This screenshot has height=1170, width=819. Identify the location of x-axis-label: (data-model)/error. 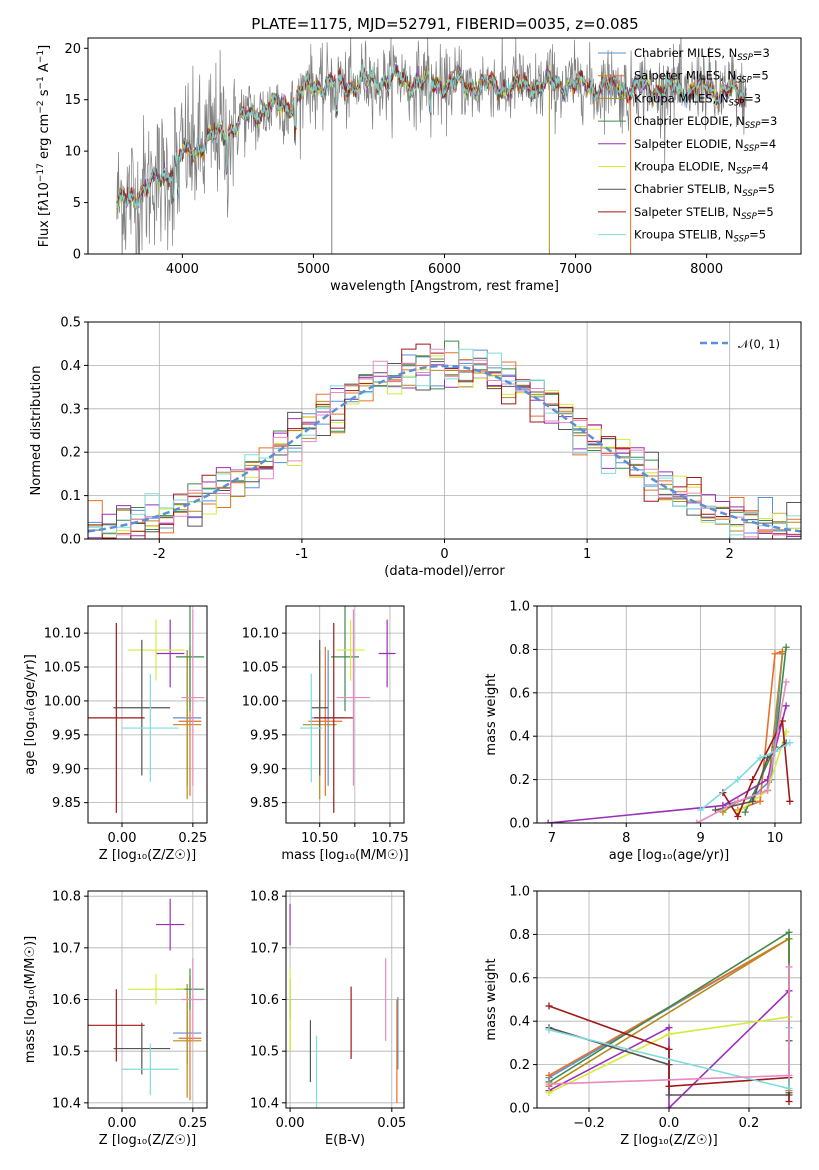
(444, 571).